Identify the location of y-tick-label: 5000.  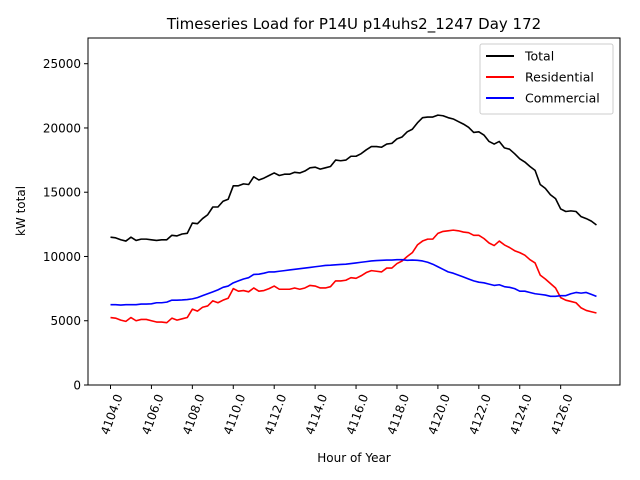
(65, 321).